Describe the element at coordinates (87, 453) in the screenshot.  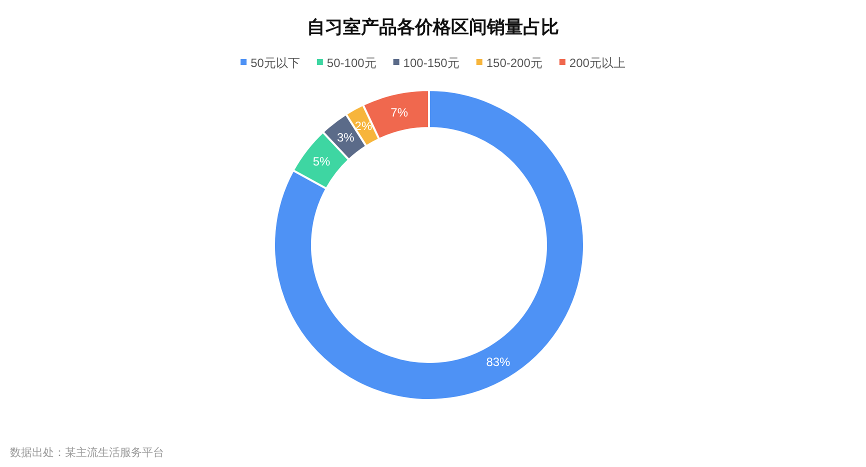
I see `annotation: 数据出处：某主流生活服务平台` at that location.